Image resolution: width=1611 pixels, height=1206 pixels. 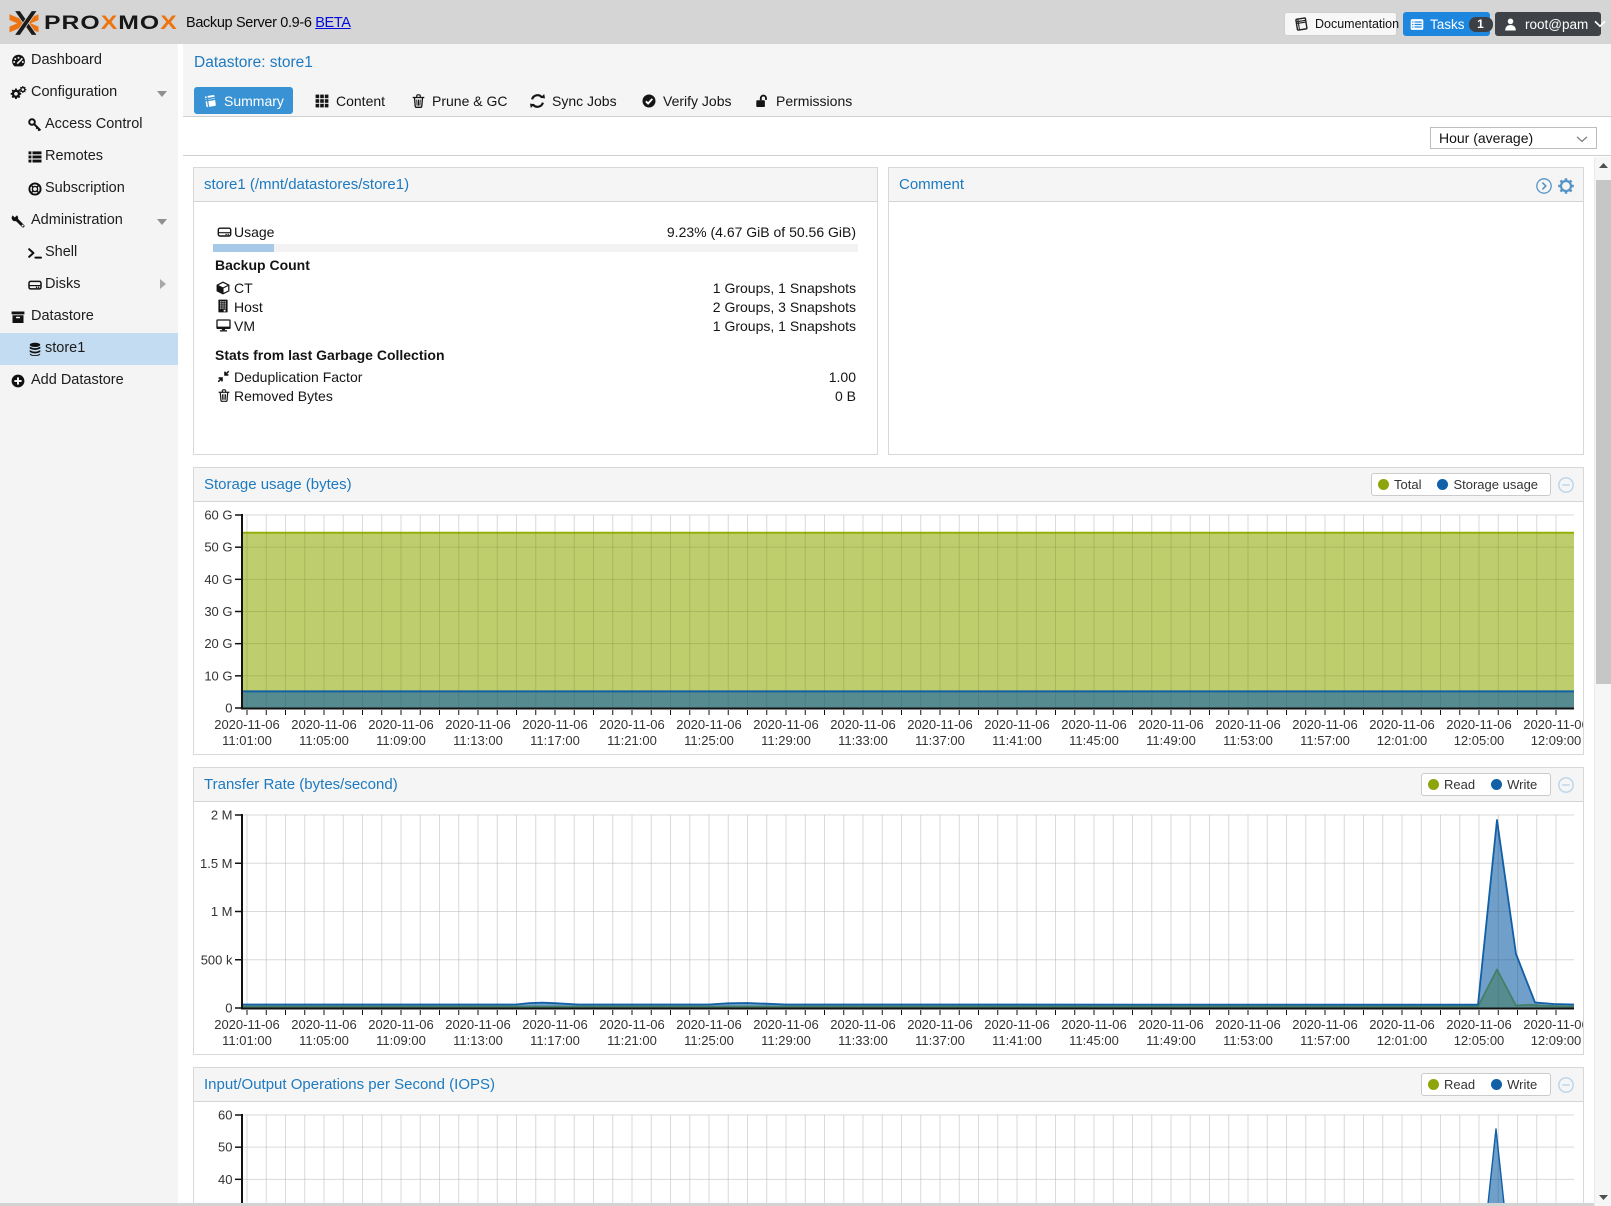 What do you see at coordinates (218, 675) in the screenshot?
I see `svg-text: 10 G` at bounding box center [218, 675].